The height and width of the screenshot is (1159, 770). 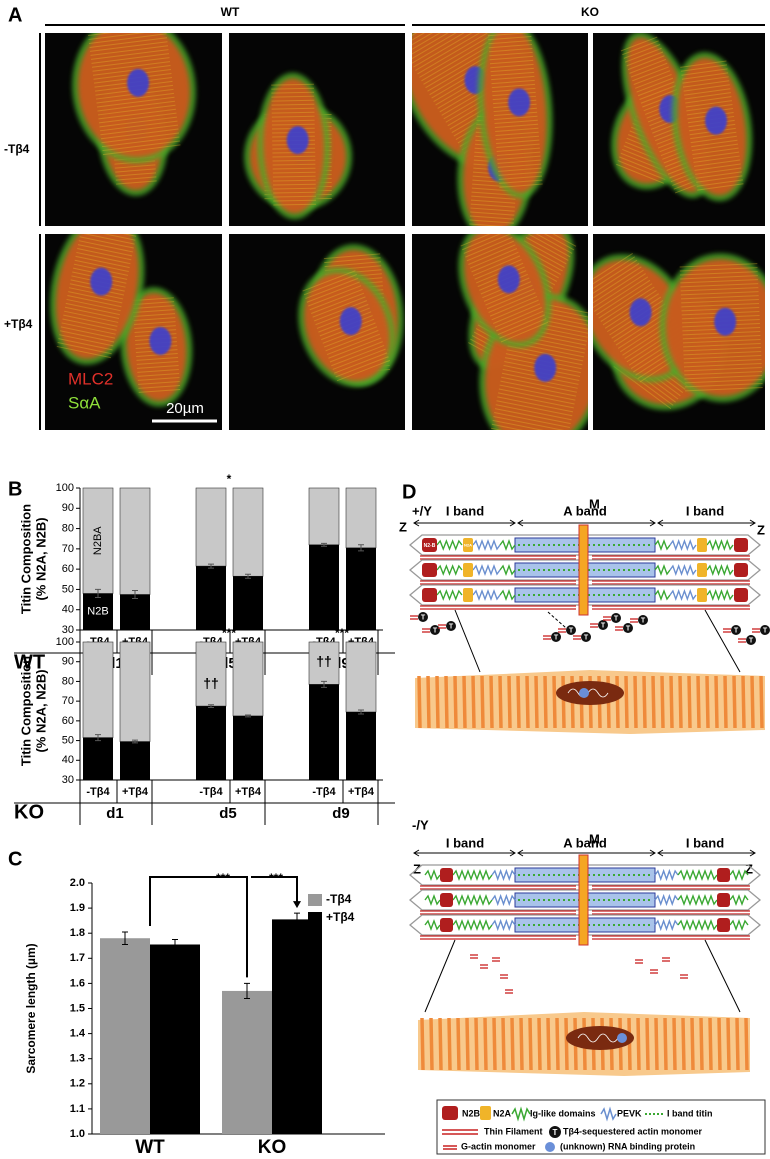 What do you see at coordinates (272, 1147) in the screenshot?
I see `x-tick-label: KO` at bounding box center [272, 1147].